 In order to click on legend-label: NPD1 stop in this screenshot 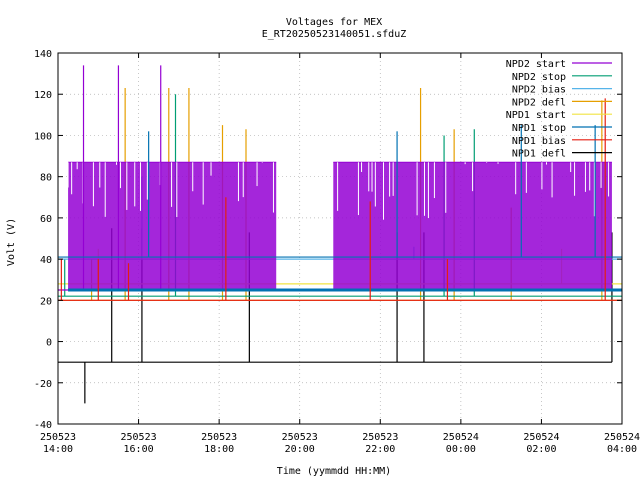, I will do `click(539, 128)`.